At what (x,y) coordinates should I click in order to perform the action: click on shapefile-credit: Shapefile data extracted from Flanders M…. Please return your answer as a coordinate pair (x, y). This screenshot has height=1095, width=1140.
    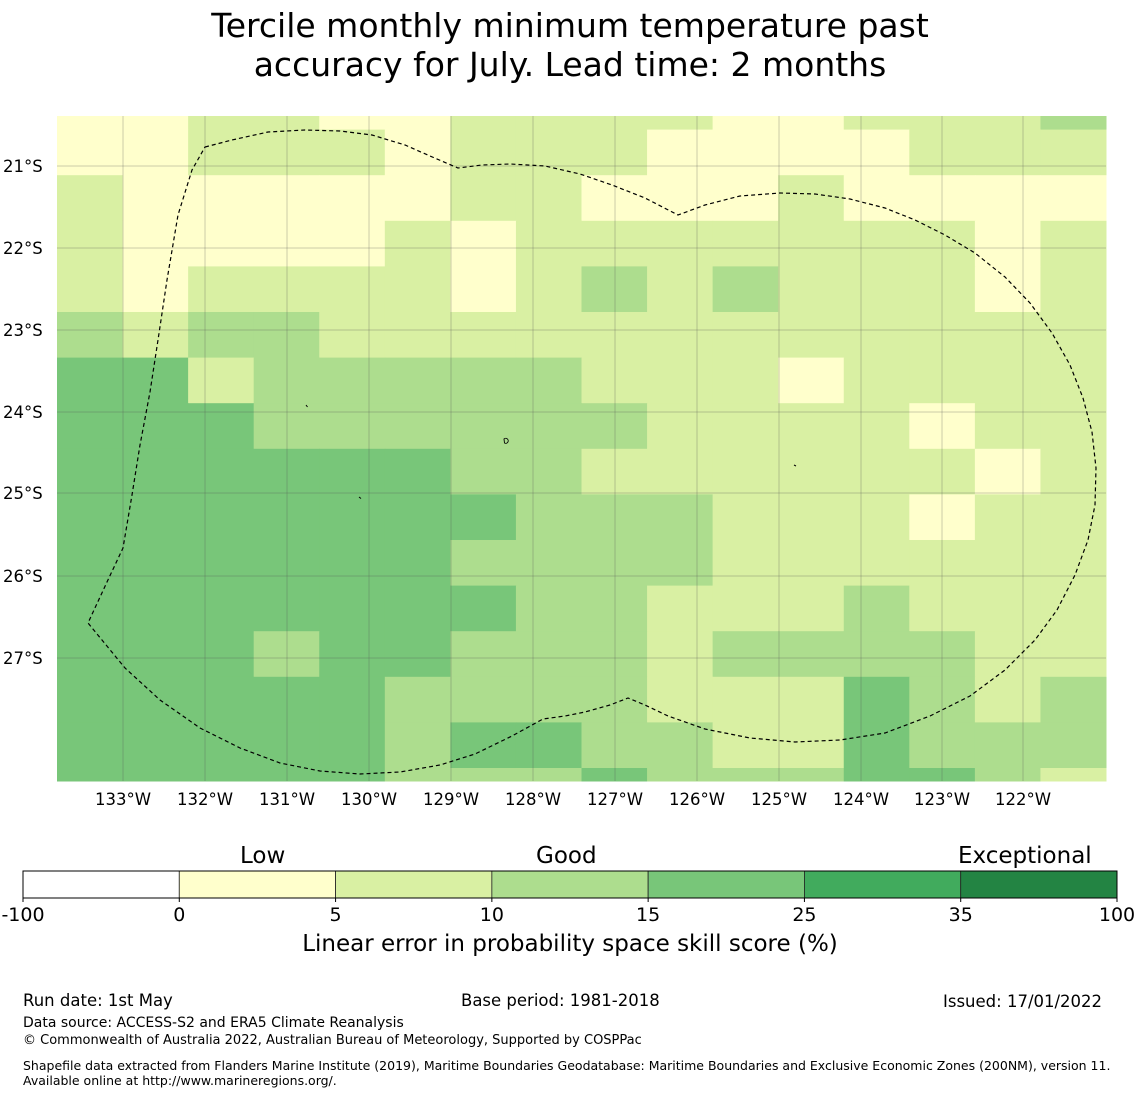
    Looking at the image, I should click on (567, 1073).